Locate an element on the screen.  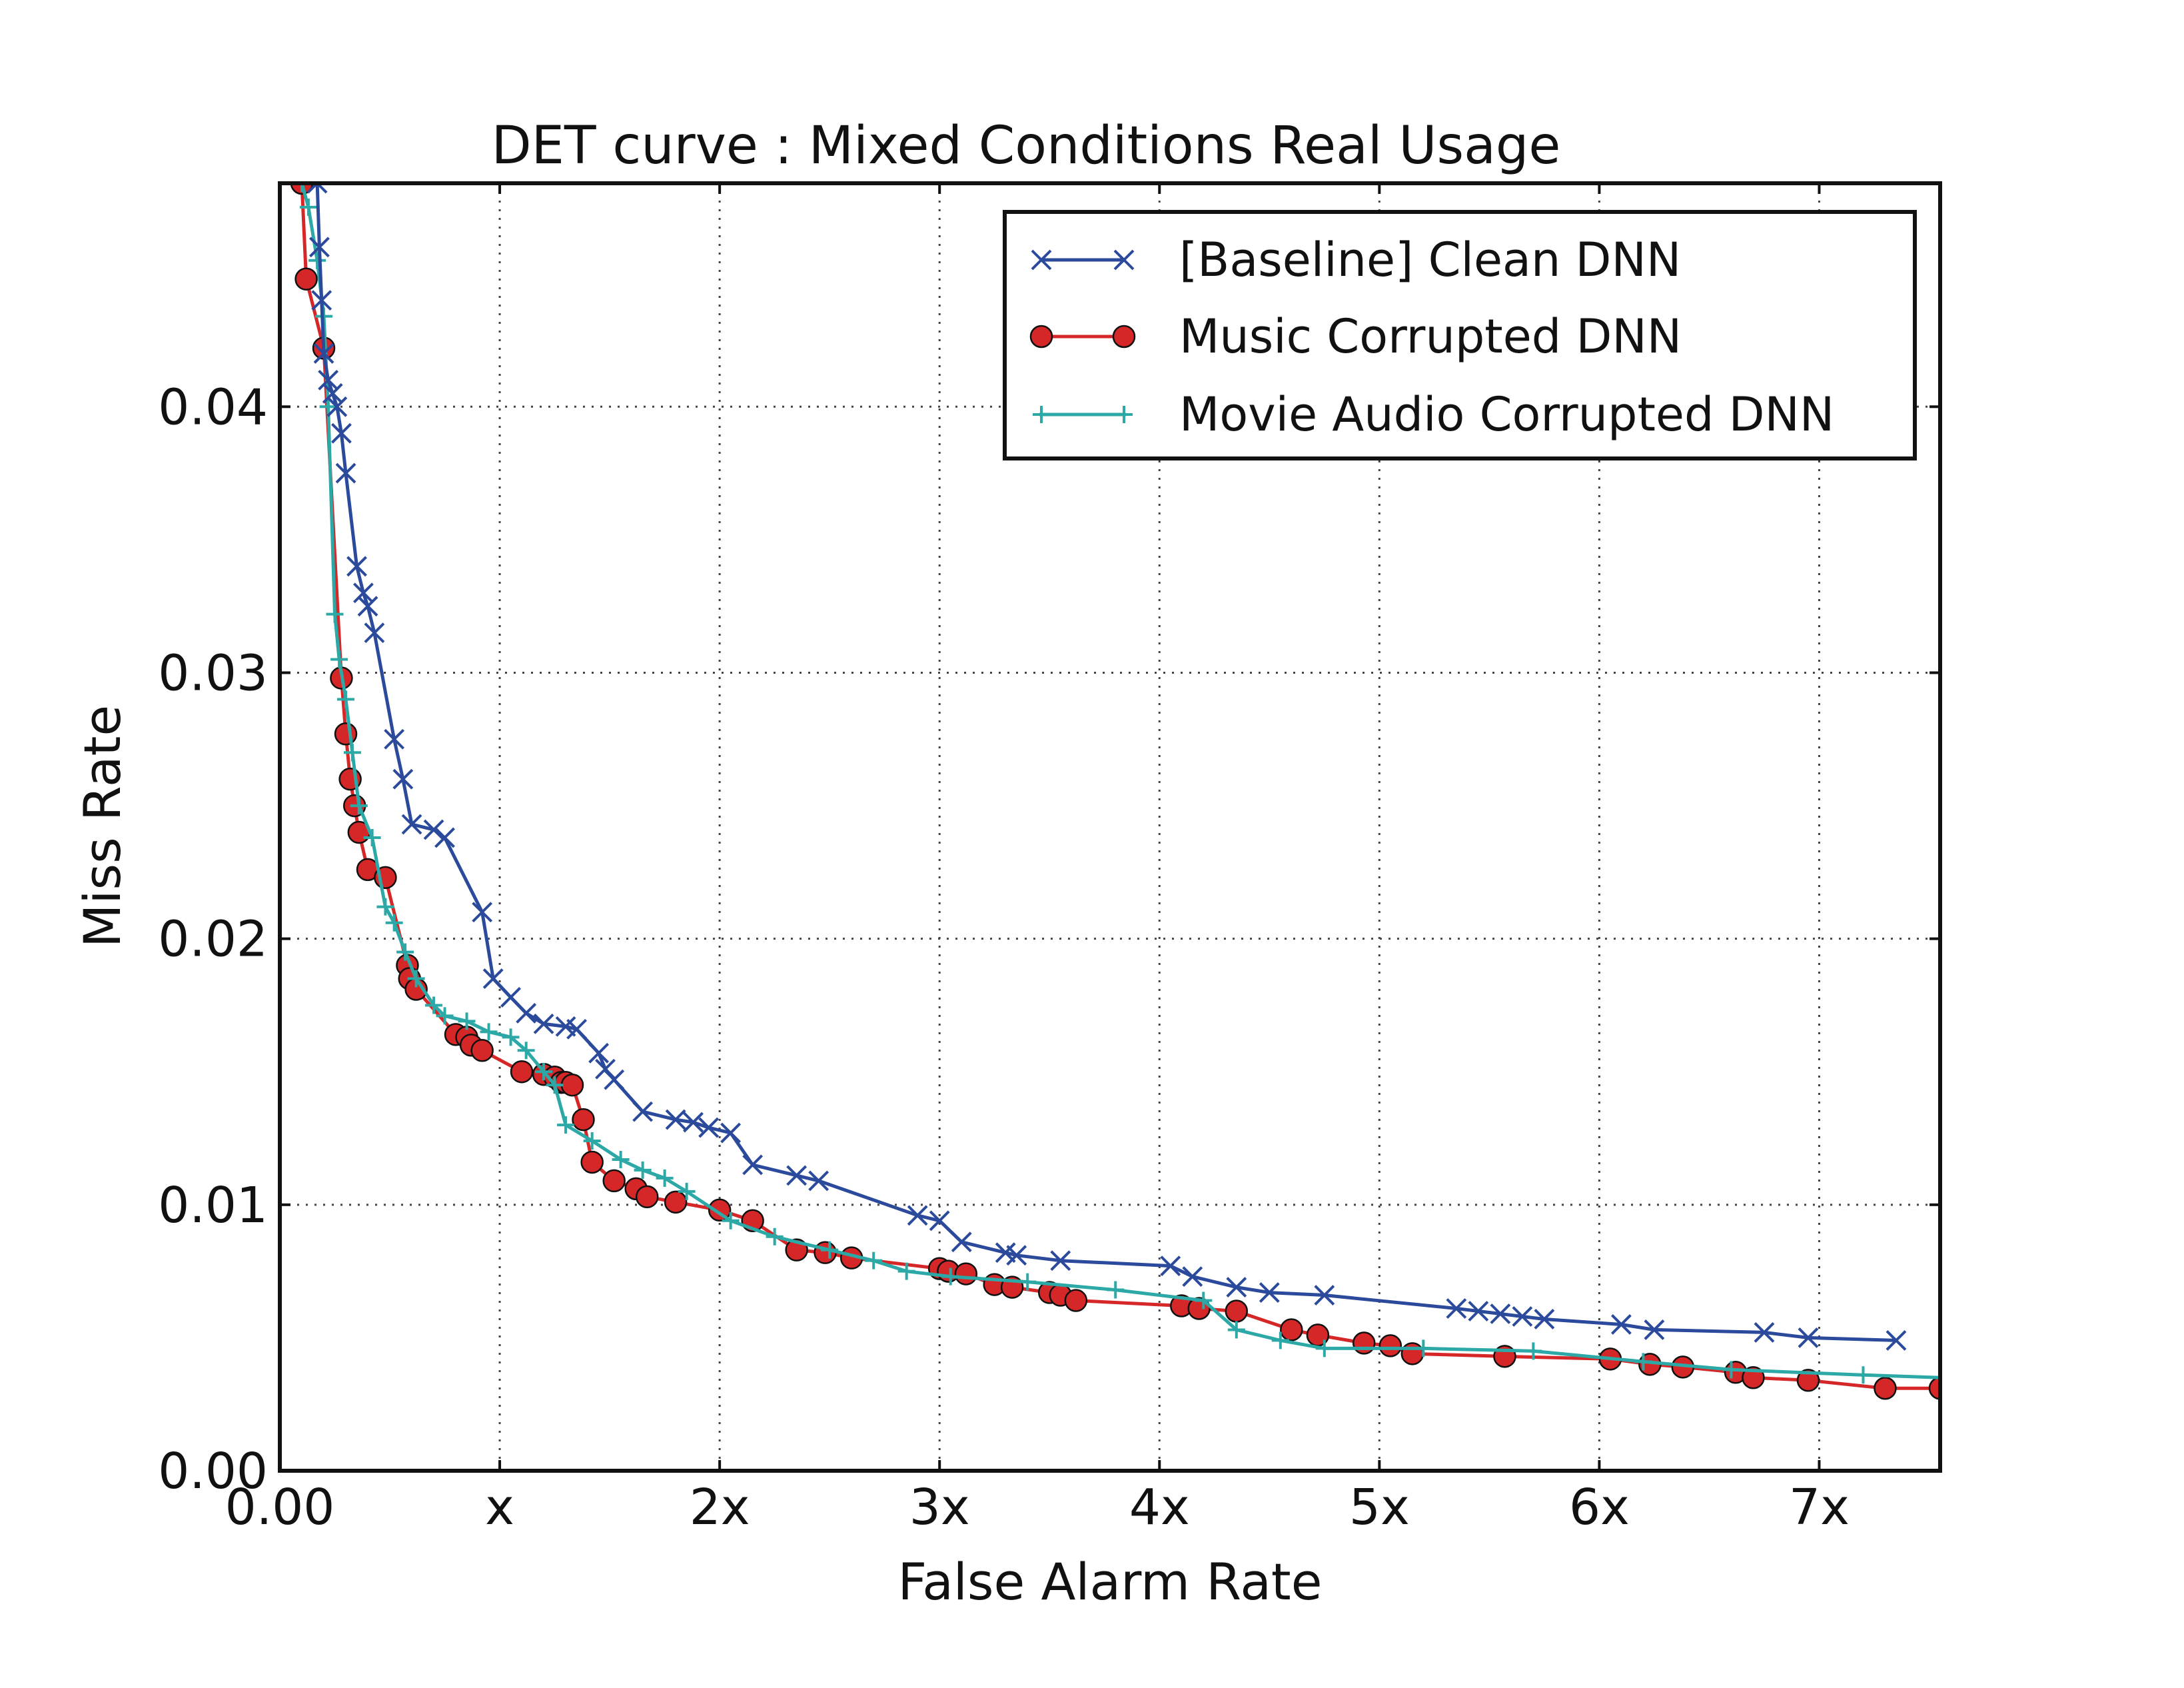
x-tick-label: 2x is located at coordinates (720, 1507).